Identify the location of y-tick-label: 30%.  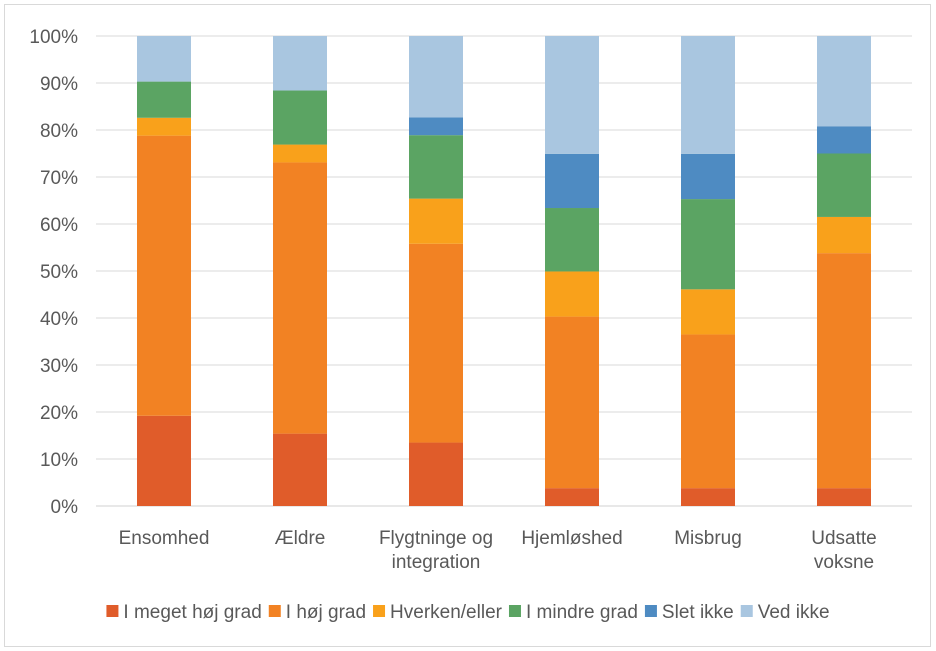
(59, 366).